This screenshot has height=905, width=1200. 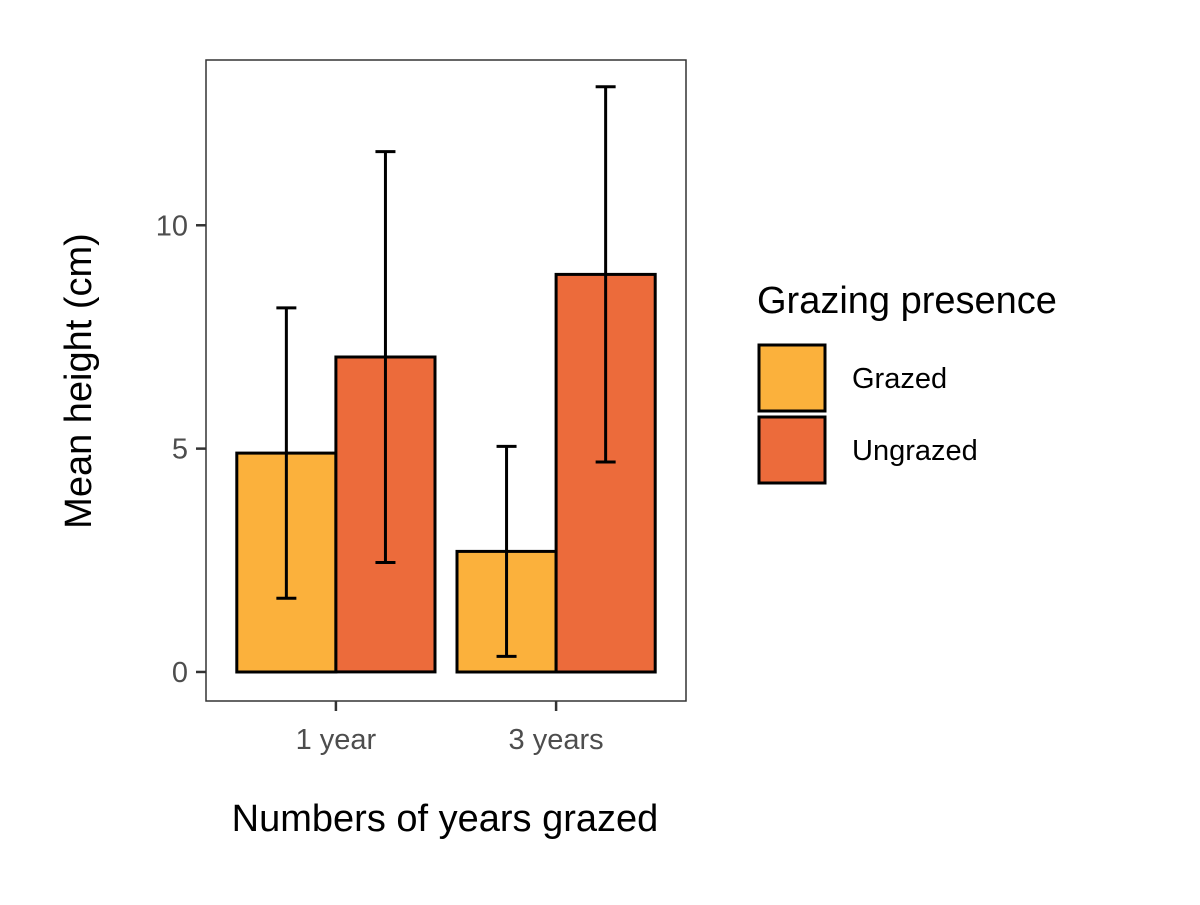 I want to click on x-axis-title: Numbers of years grazed, so click(x=445, y=819).